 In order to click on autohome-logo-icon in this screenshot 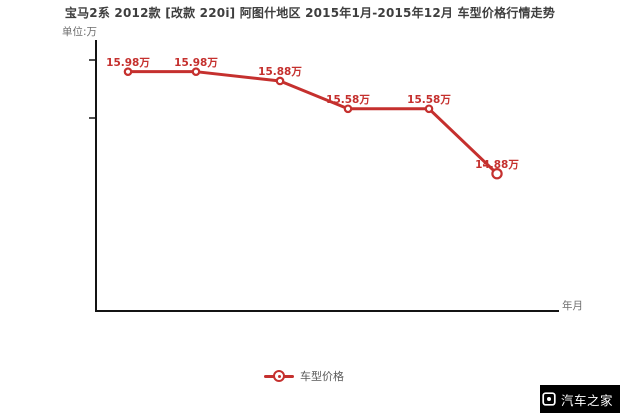, I will do `click(549, 399)`.